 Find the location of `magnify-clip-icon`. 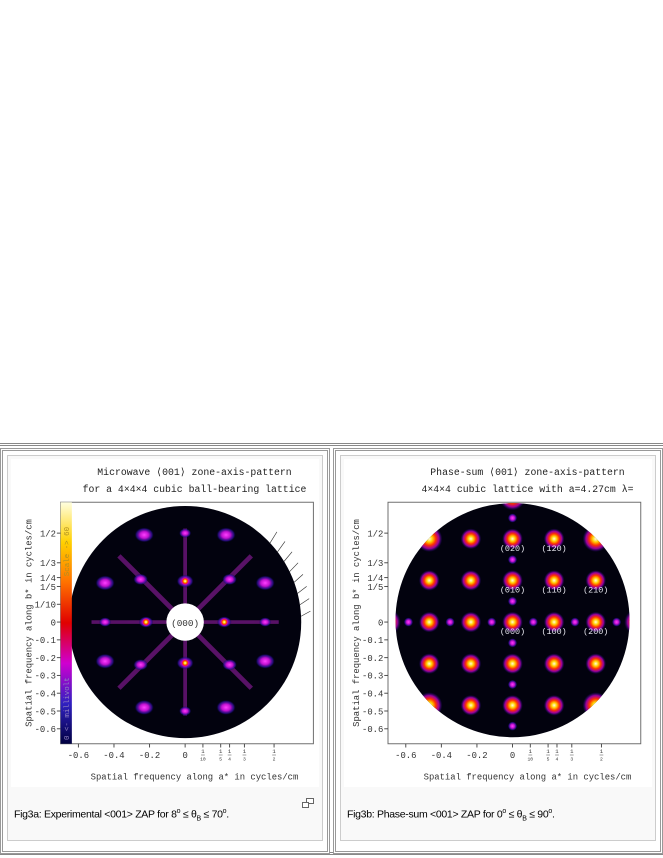

magnify-clip-icon is located at coordinates (308, 803).